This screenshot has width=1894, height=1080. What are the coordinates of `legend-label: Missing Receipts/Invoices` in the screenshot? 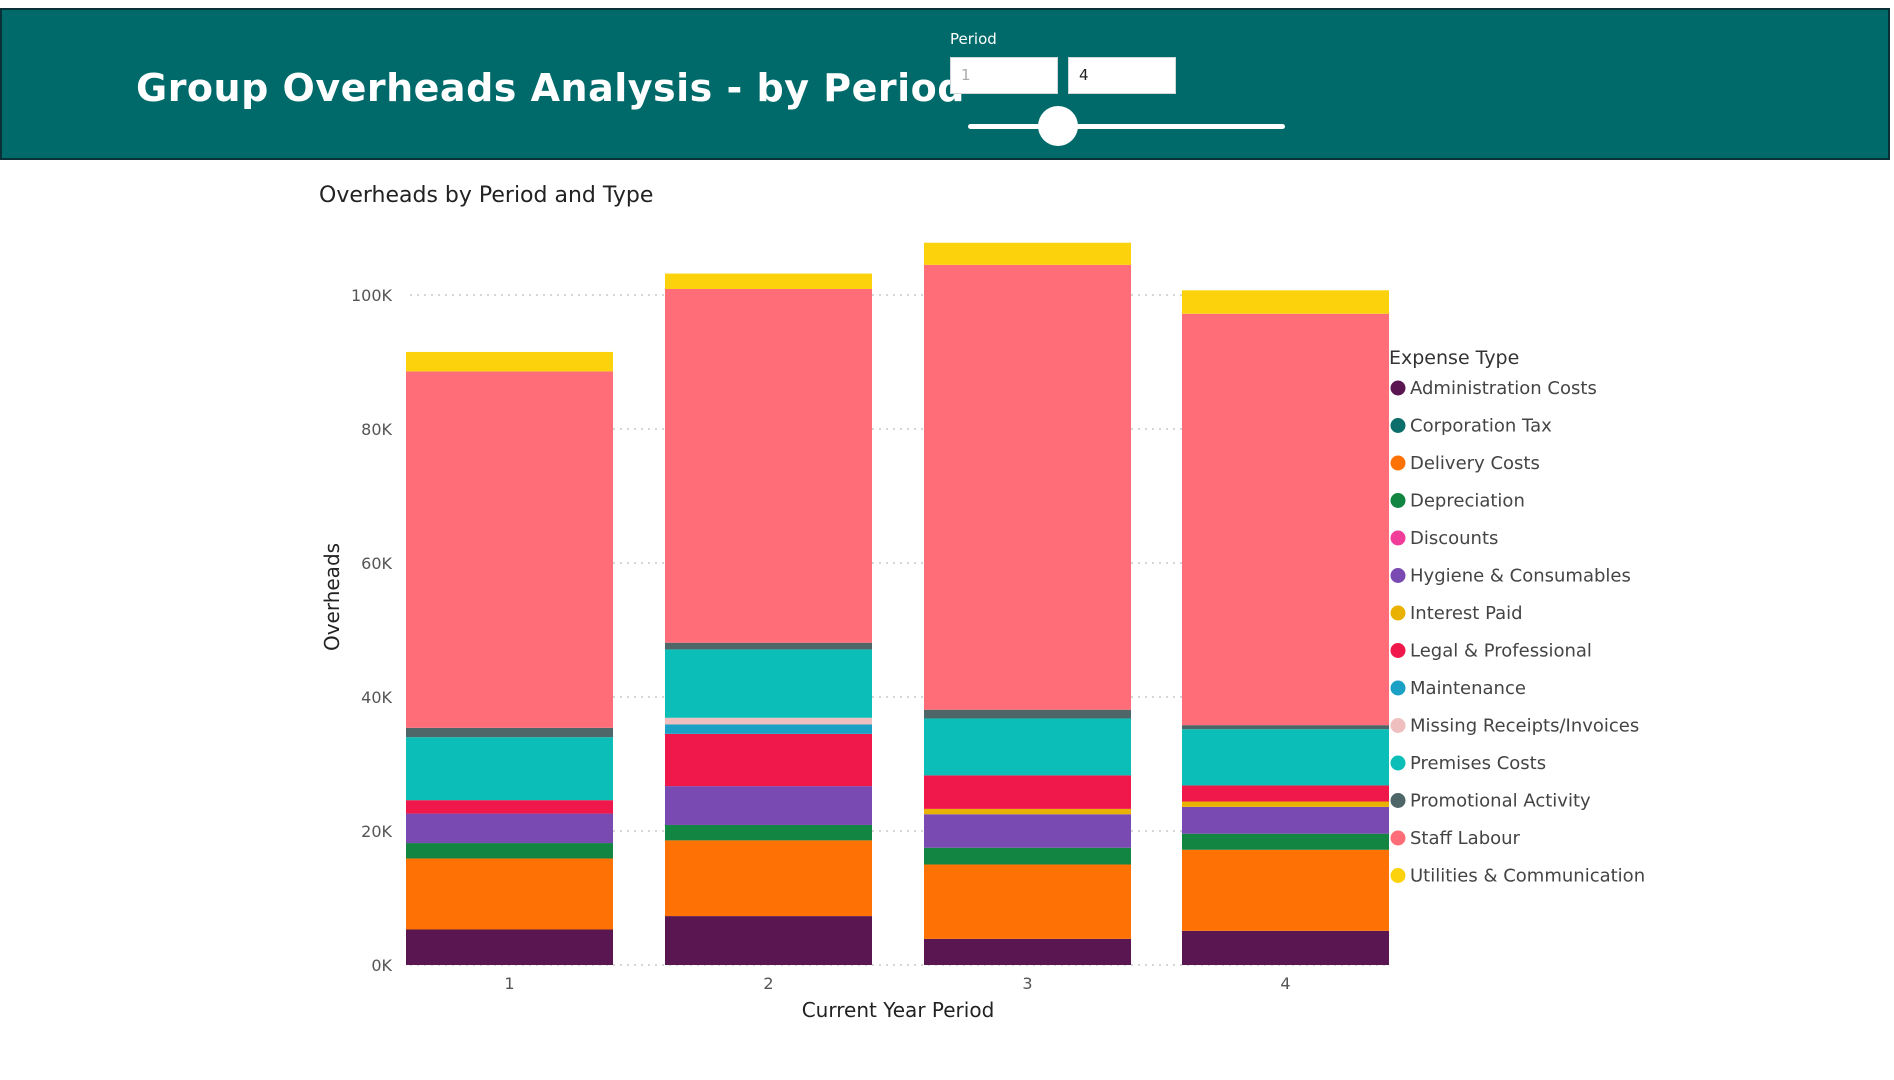 It's located at (1524, 726).